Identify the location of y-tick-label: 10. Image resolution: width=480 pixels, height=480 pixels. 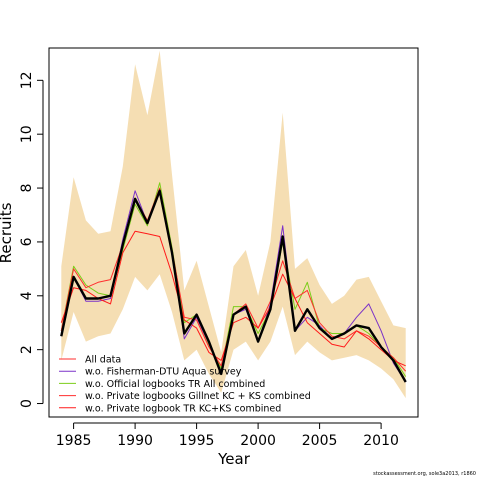
(27, 134).